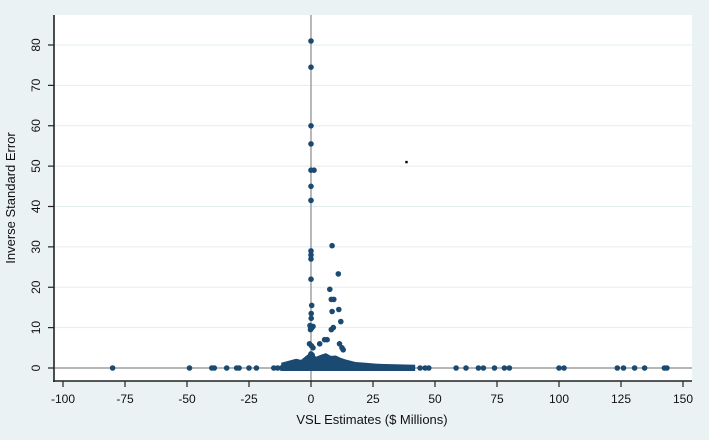  Describe the element at coordinates (497, 399) in the screenshot. I see `x-tick-label: 75` at that location.